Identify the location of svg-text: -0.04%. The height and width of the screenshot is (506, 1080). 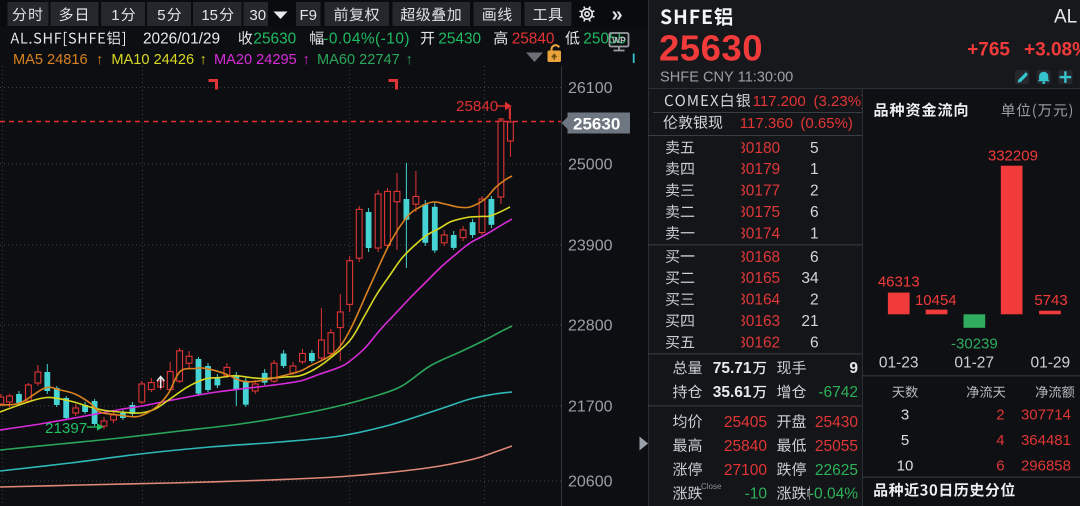
(833, 494).